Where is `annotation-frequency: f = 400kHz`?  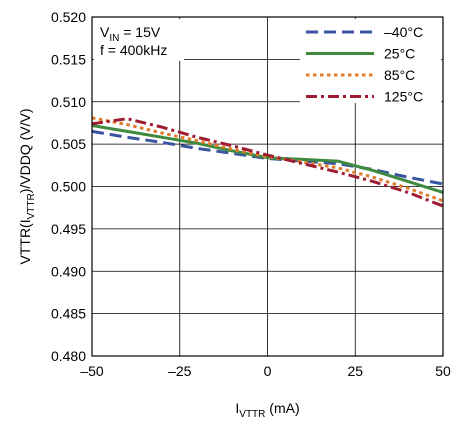
annotation-frequency: f = 400kHz is located at coordinates (133, 50).